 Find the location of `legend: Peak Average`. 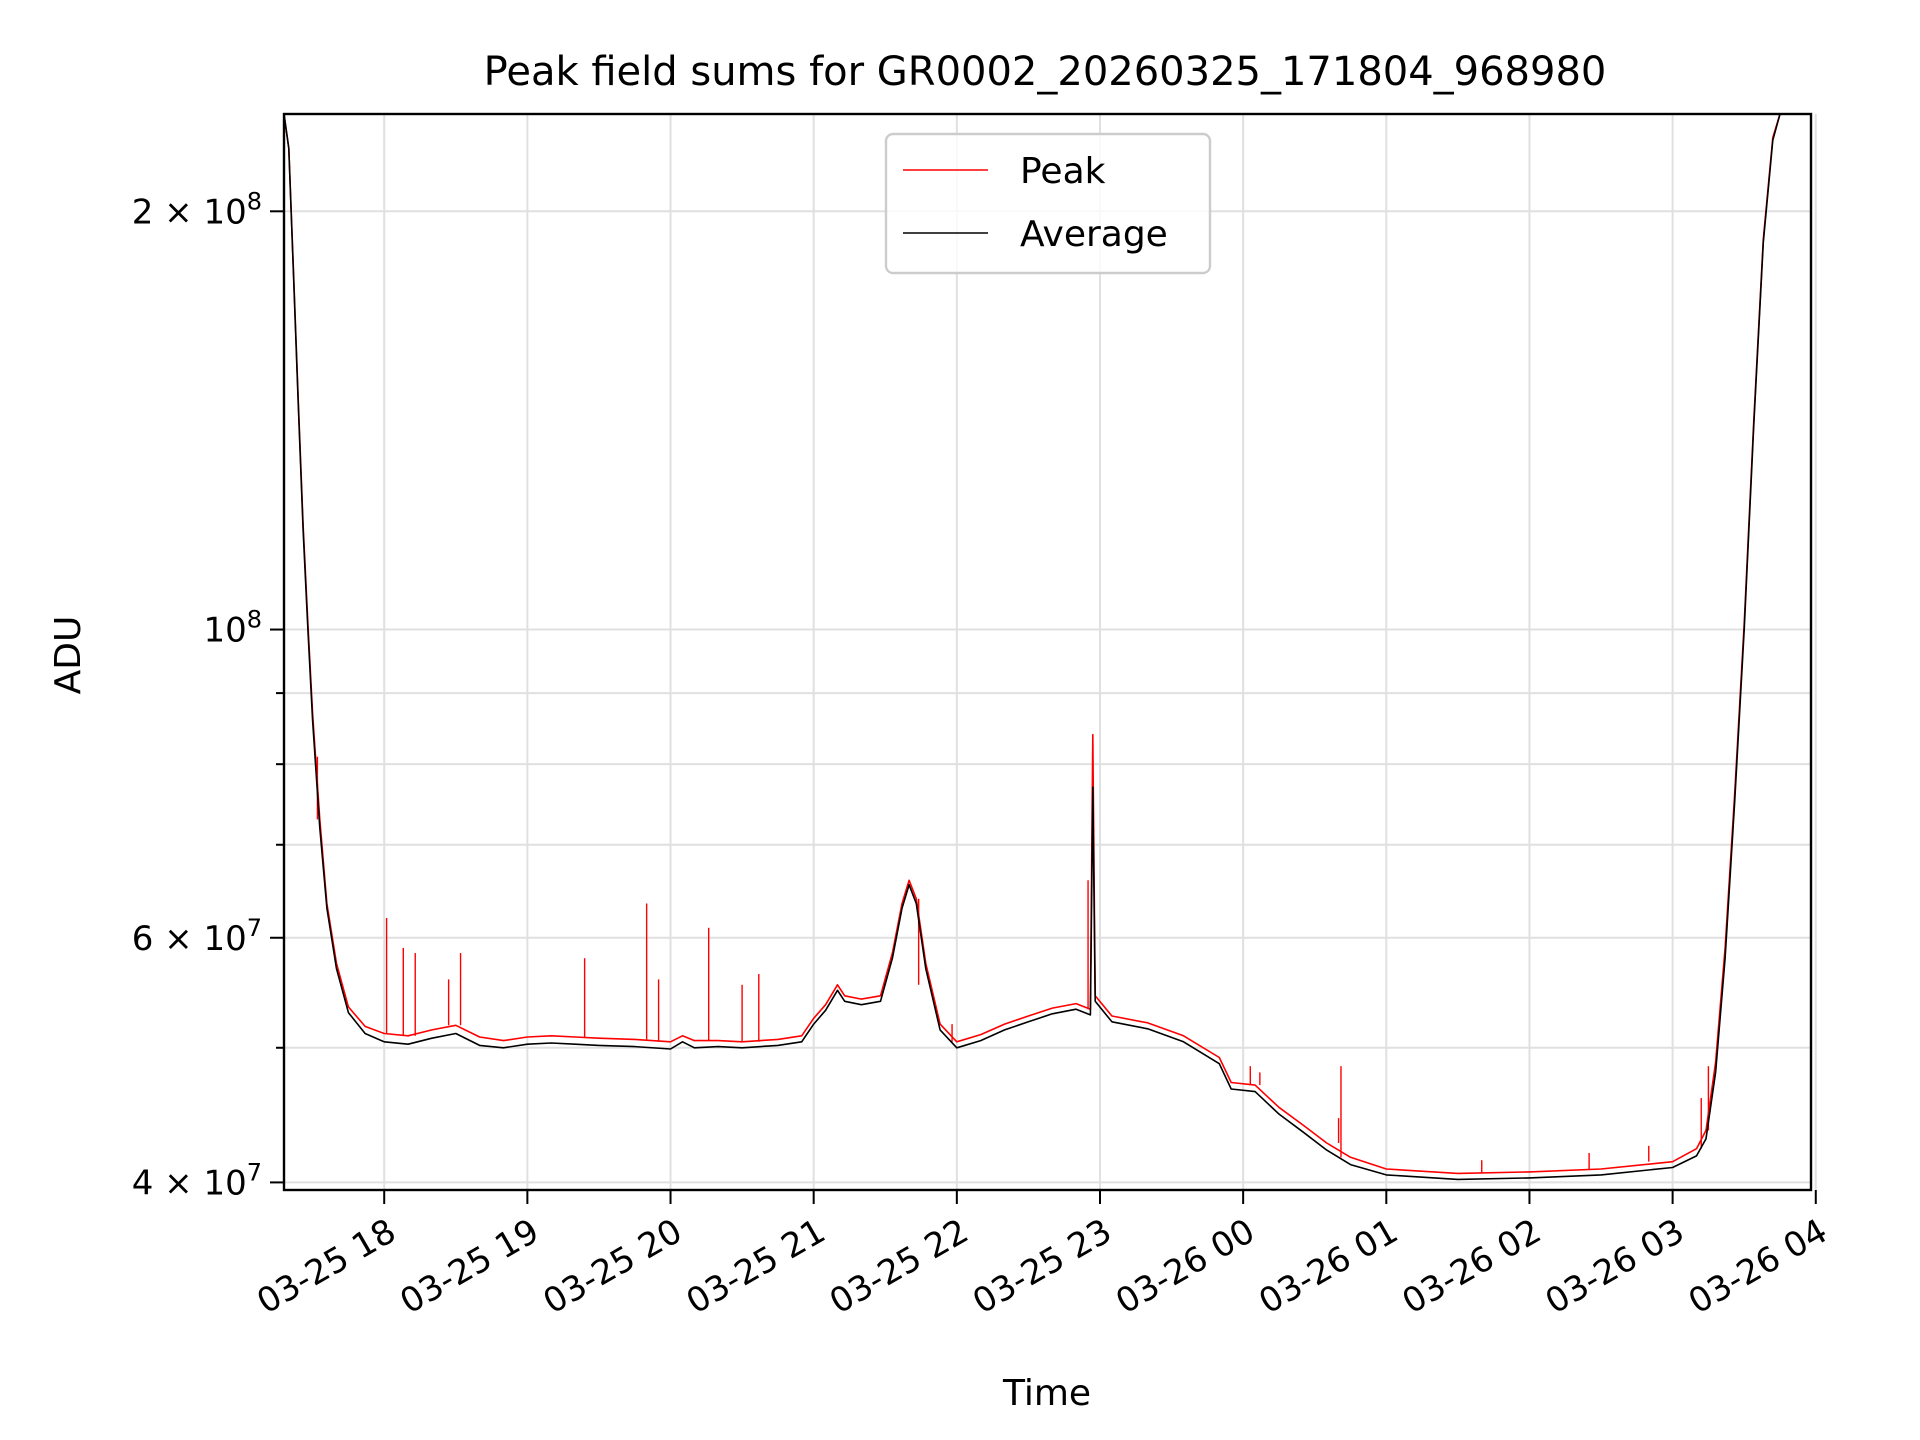

legend: Peak Average is located at coordinates (1048, 203).